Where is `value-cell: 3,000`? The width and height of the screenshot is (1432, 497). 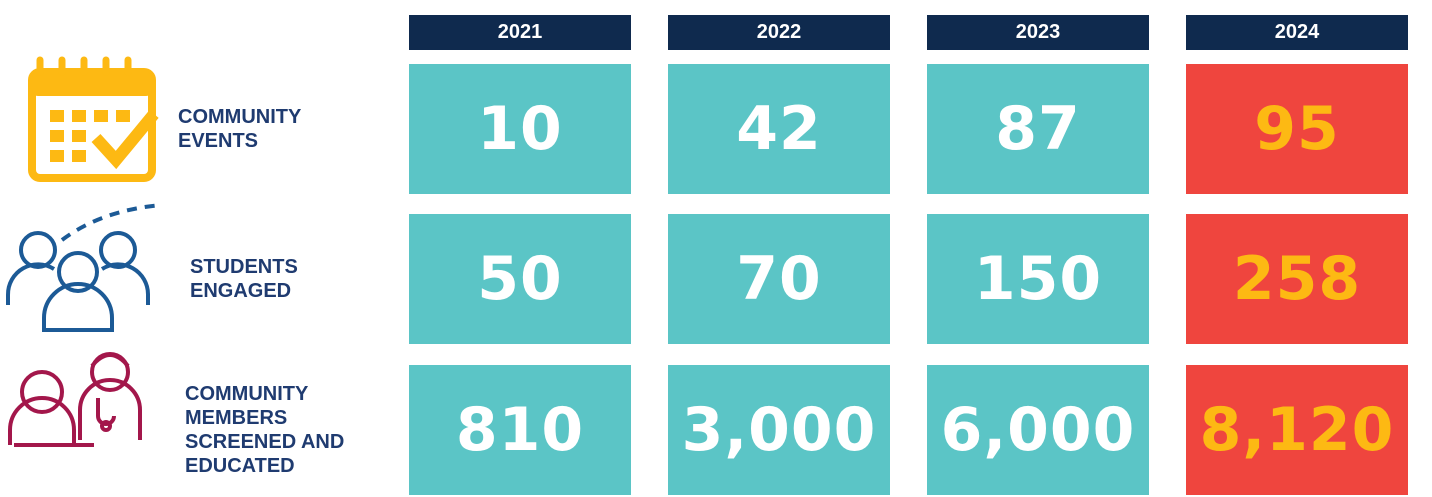
value-cell: 3,000 is located at coordinates (779, 430).